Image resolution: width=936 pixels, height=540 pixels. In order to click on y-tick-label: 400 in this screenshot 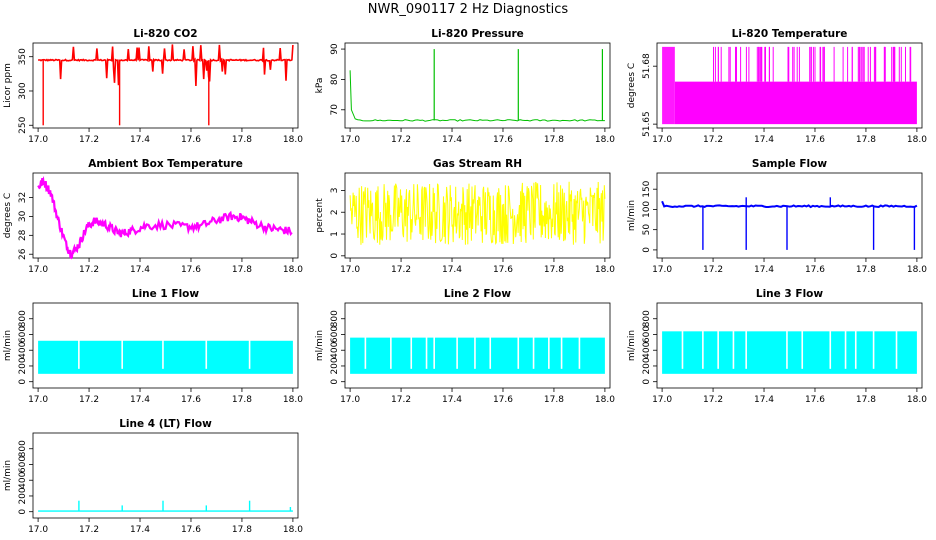, I will do `click(23, 479)`.